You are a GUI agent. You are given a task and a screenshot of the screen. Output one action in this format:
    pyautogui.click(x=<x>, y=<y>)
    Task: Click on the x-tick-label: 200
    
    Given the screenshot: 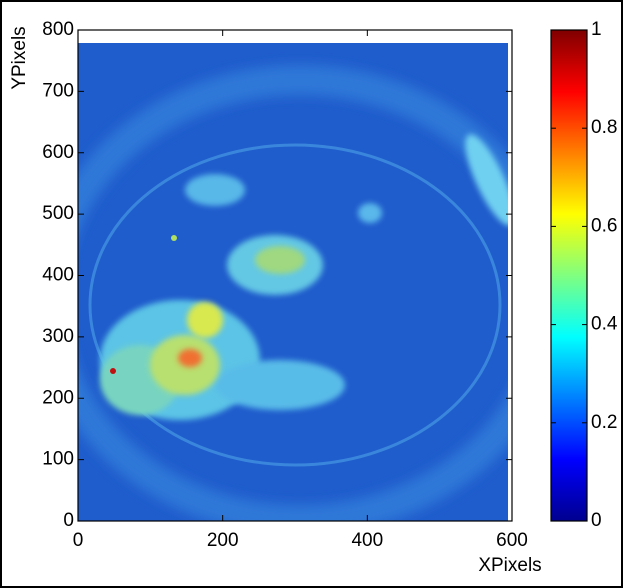 What is the action you would take?
    pyautogui.click(x=223, y=540)
    